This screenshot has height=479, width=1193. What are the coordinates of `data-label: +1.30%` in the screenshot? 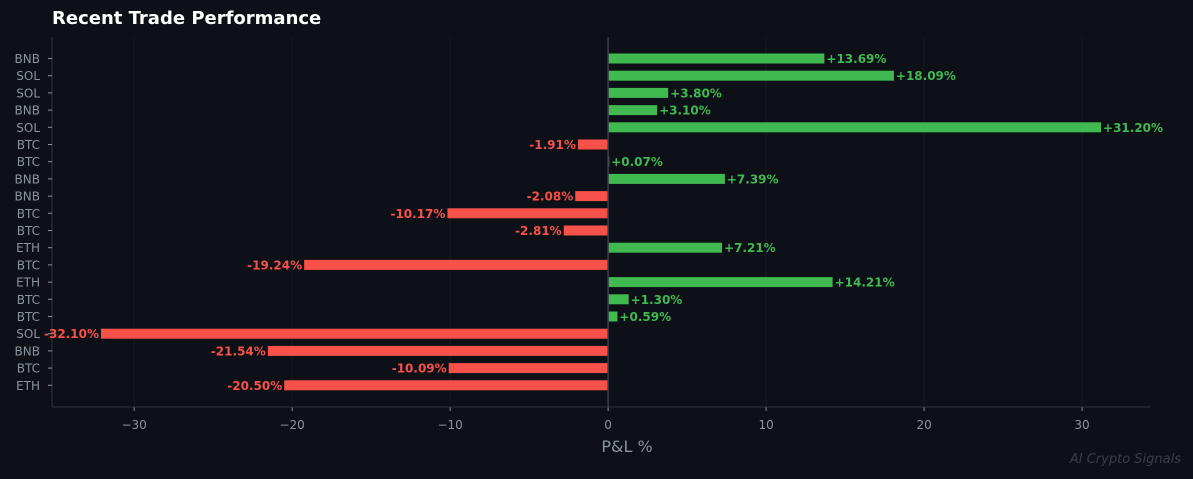 It's located at (657, 300).